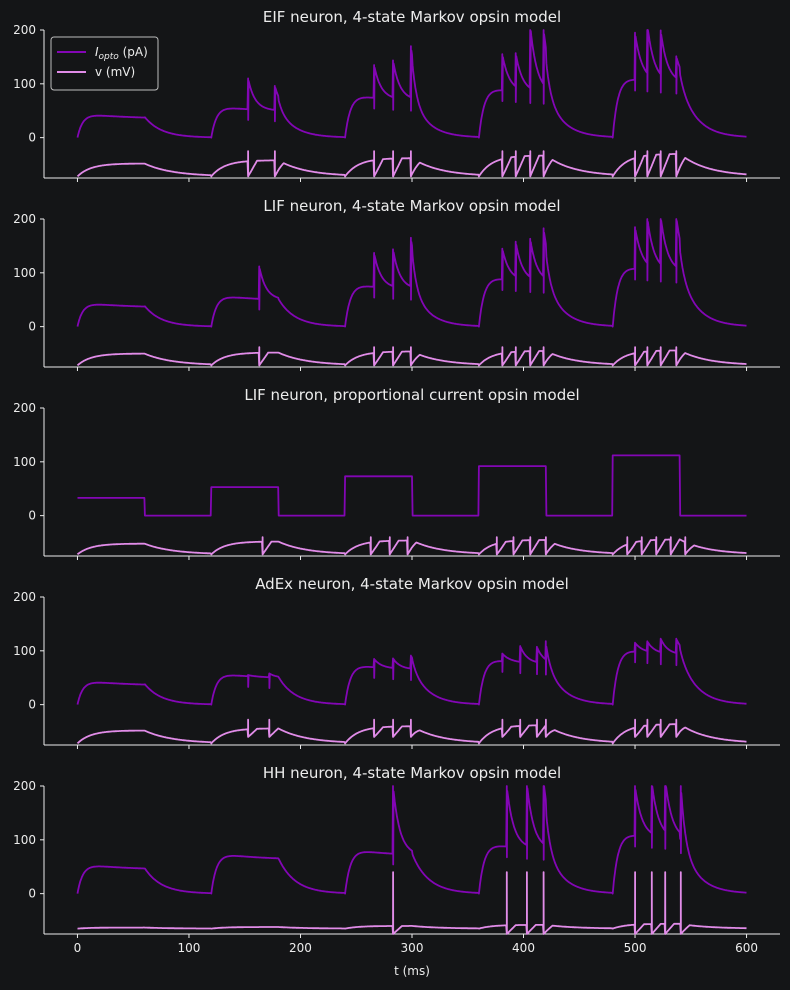  What do you see at coordinates (300, 948) in the screenshot?
I see `x-tick-label: 200` at bounding box center [300, 948].